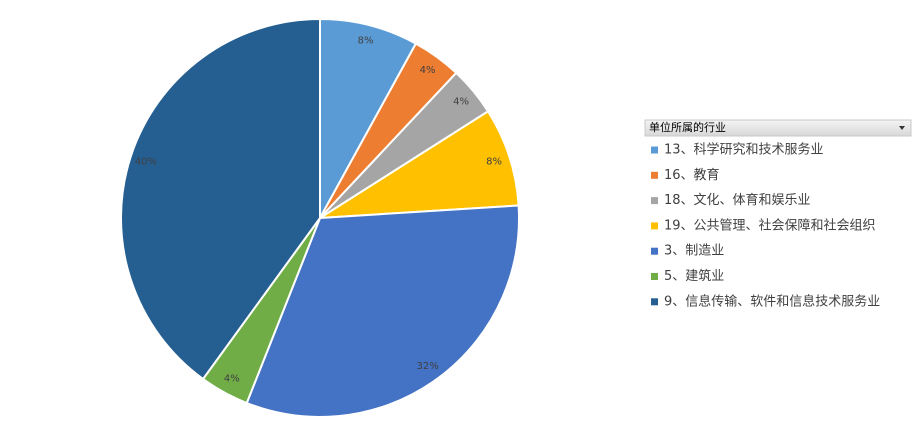 The width and height of the screenshot is (917, 427). I want to click on legend-label: 13、科学研究和技术服务业, so click(744, 150).